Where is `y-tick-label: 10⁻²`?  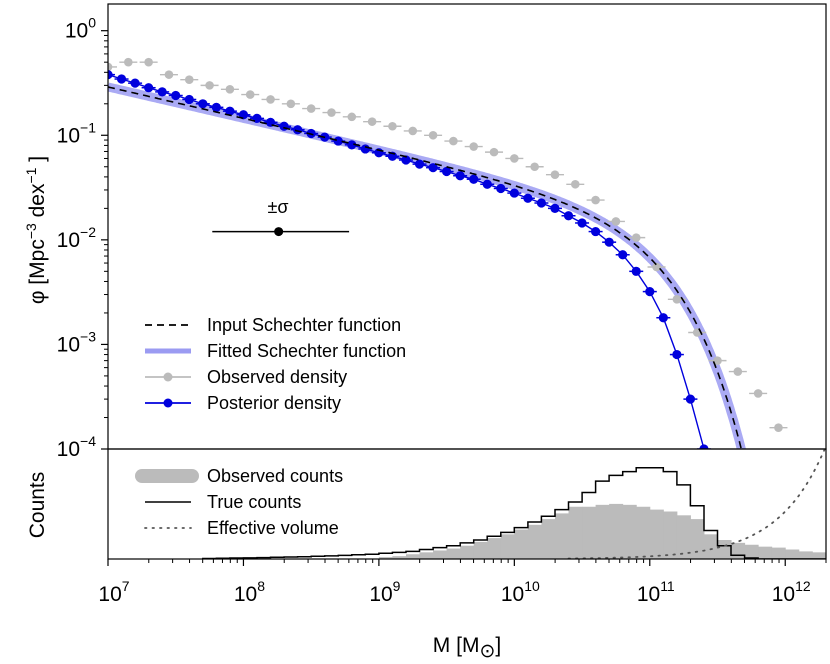
y-tick-label: 10⁻² is located at coordinates (77, 238).